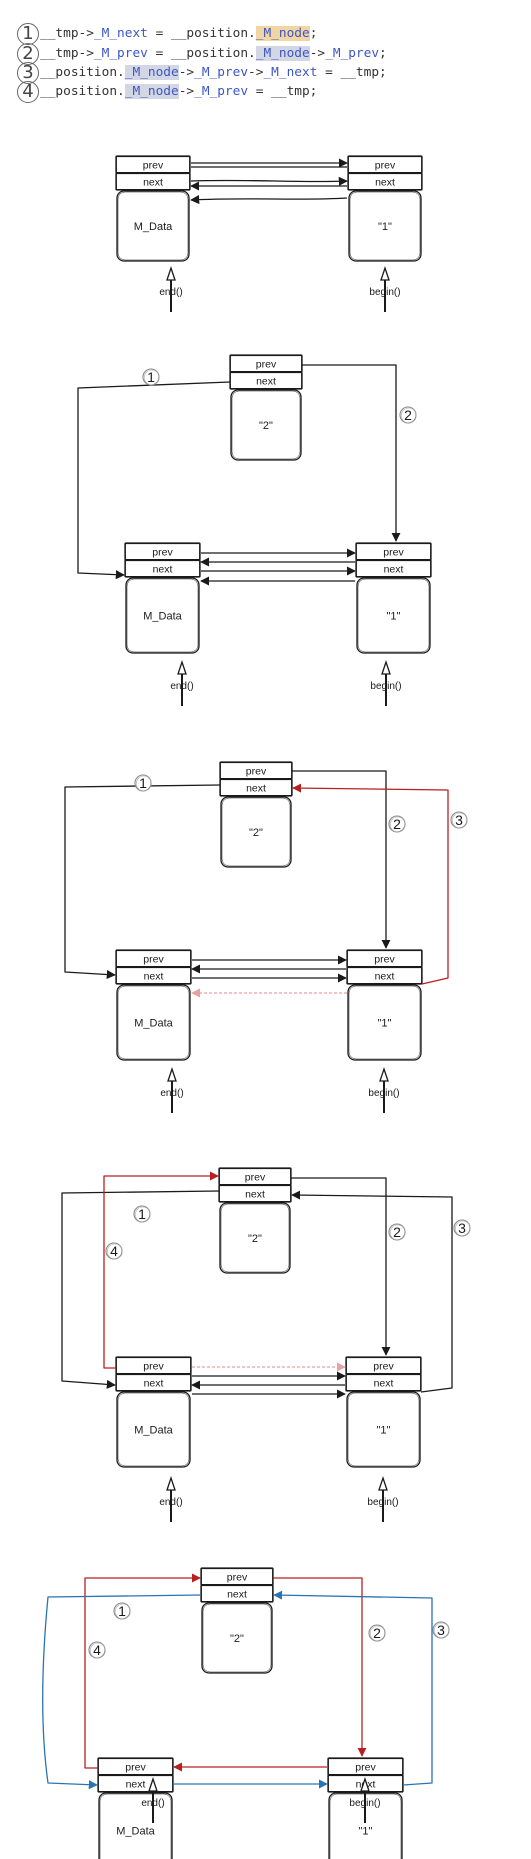 The height and width of the screenshot is (1859, 531). Describe the element at coordinates (82, 91) in the screenshot. I see `code-token: __position.` at that location.